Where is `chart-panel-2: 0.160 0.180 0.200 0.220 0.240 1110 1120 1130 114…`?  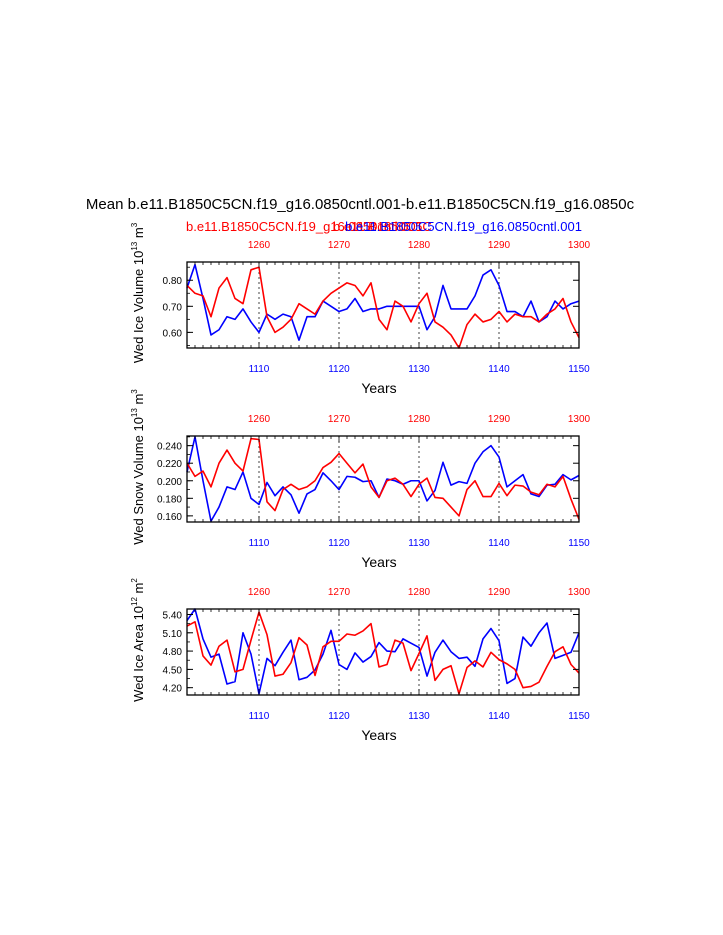 chart-panel-2: 0.160 0.180 0.200 0.220 0.240 1110 1120 1130 114… is located at coordinates (360, 479).